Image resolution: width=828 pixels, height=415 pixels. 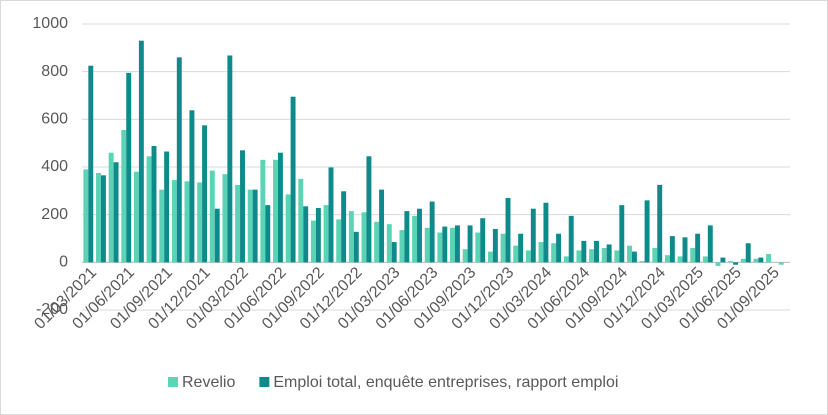 I want to click on y-tick-label: 800, so click(x=54, y=71).